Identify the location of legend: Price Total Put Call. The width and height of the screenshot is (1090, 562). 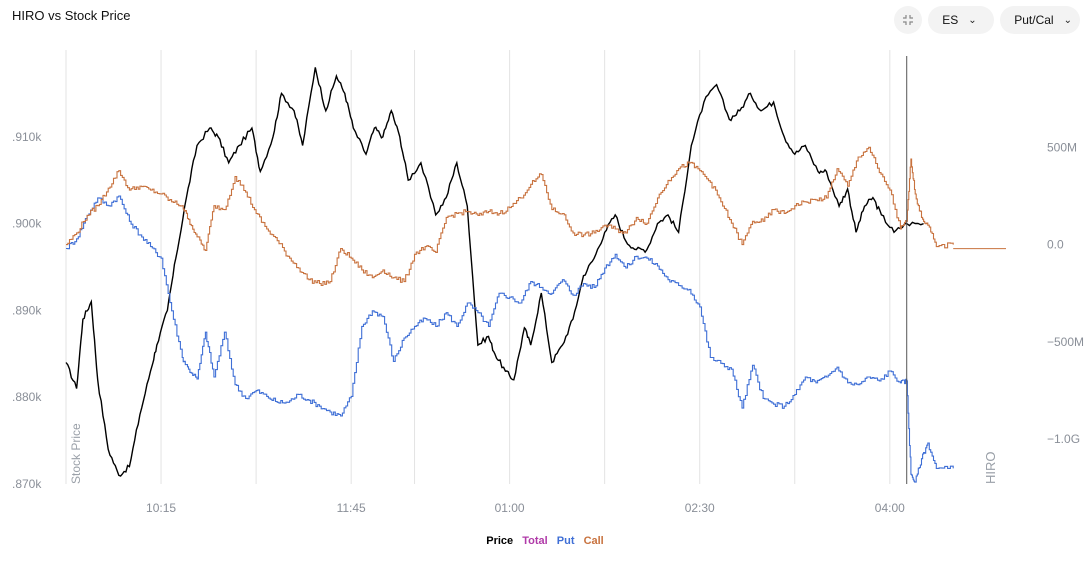
(545, 541).